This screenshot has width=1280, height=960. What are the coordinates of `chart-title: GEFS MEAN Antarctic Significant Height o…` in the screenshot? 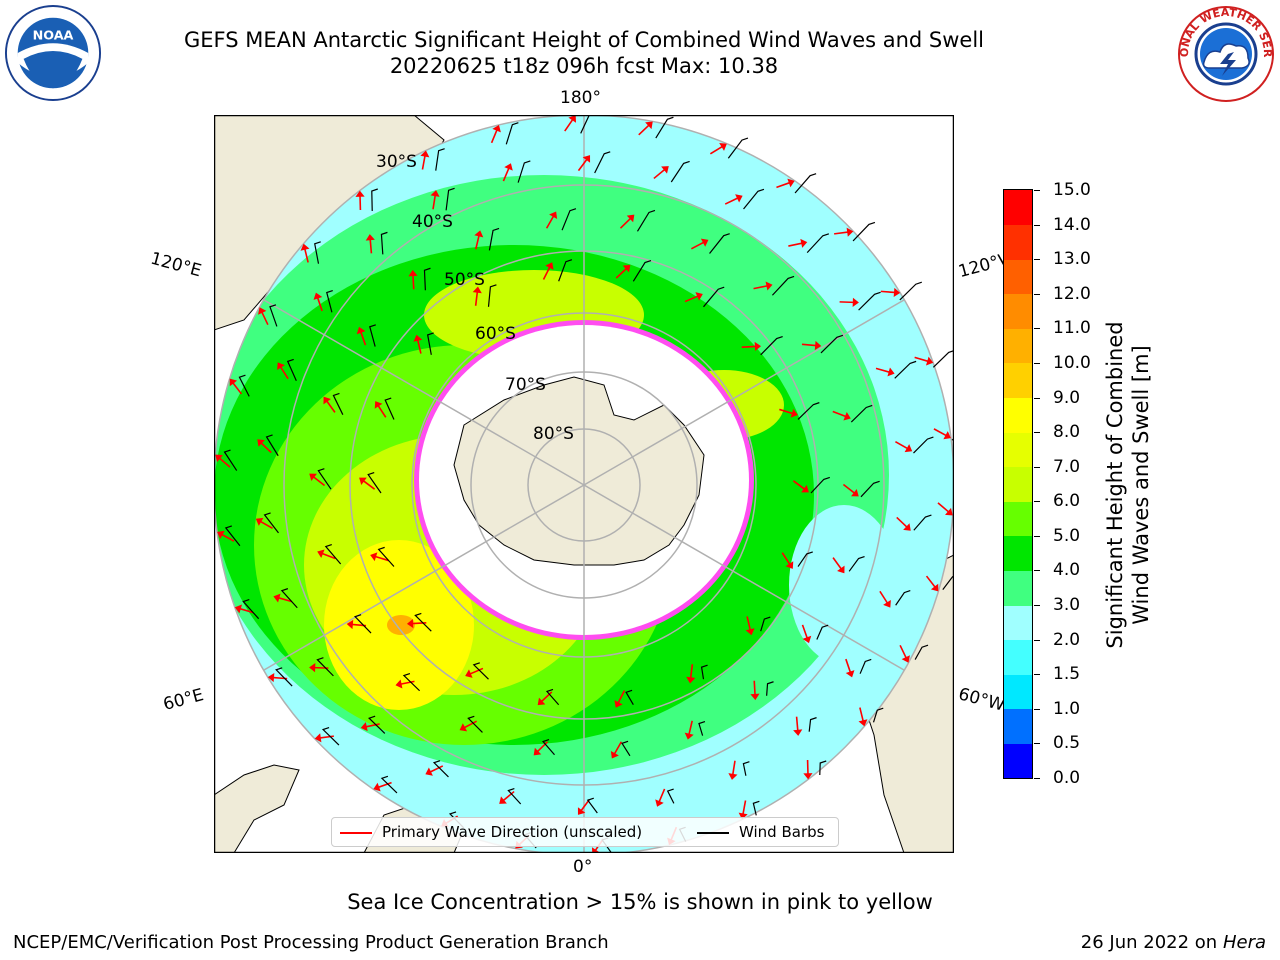 It's located at (584, 40).